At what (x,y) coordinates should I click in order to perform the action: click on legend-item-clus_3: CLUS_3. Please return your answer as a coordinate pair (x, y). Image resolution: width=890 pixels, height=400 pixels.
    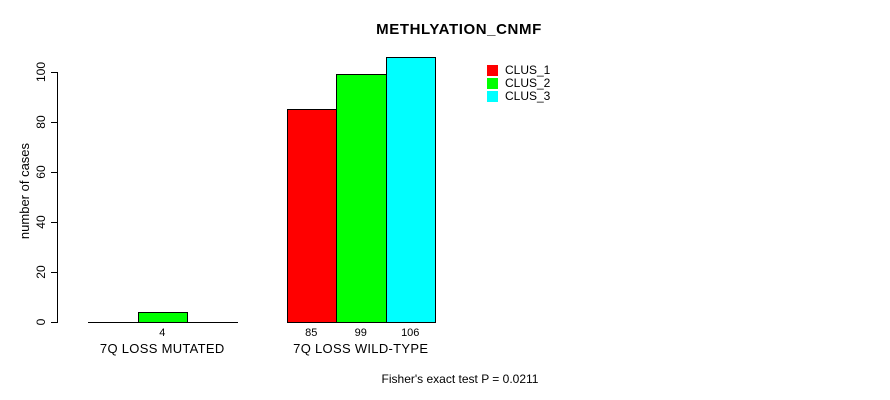
    Looking at the image, I should click on (532, 96).